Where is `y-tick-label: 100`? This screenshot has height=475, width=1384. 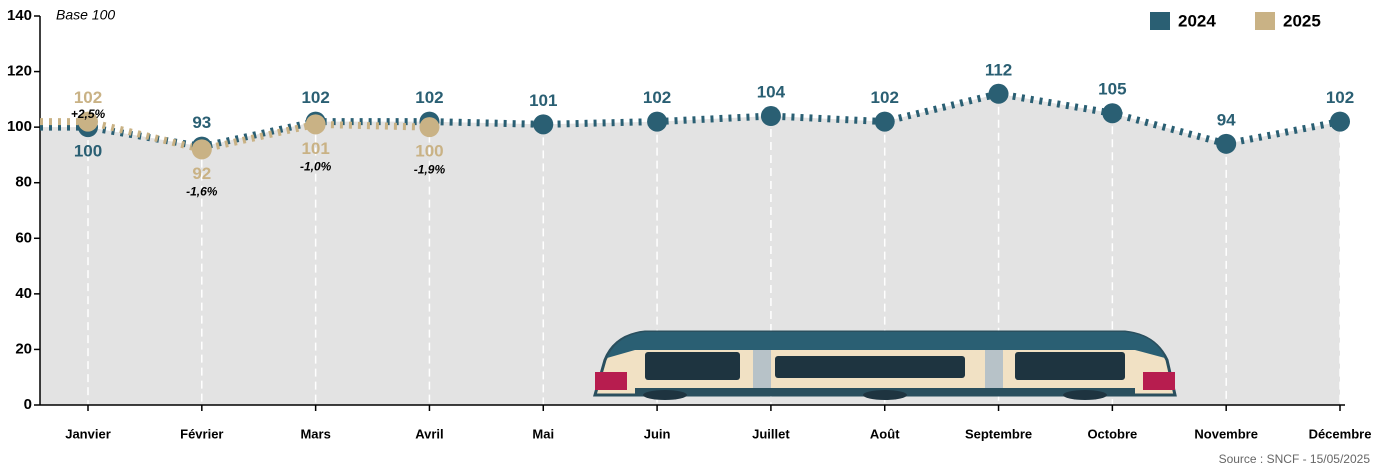 y-tick-label: 100 is located at coordinates (19, 126).